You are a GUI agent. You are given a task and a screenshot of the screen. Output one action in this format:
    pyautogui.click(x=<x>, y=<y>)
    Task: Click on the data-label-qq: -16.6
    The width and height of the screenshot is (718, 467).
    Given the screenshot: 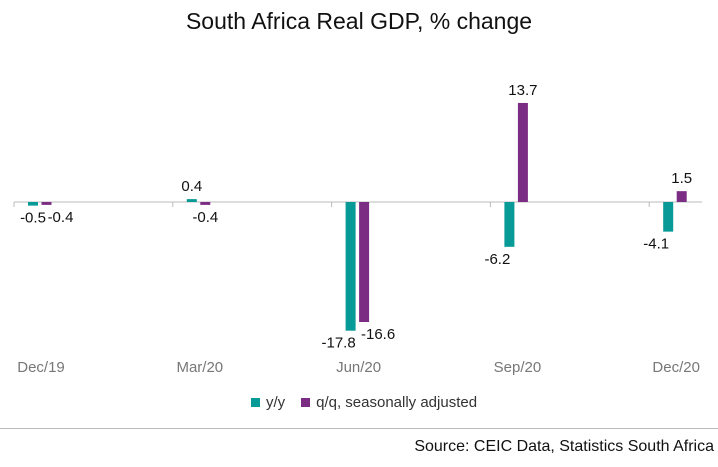 What is the action you would take?
    pyautogui.click(x=378, y=334)
    